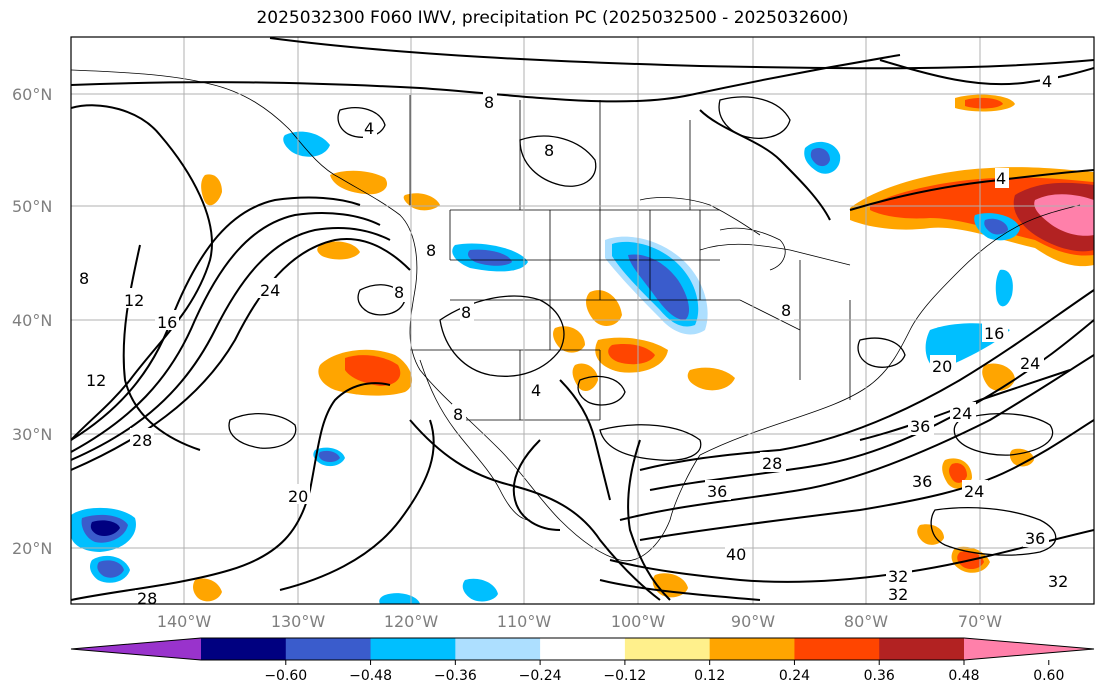  I want to click on lat-label: 40°N, so click(32, 320).